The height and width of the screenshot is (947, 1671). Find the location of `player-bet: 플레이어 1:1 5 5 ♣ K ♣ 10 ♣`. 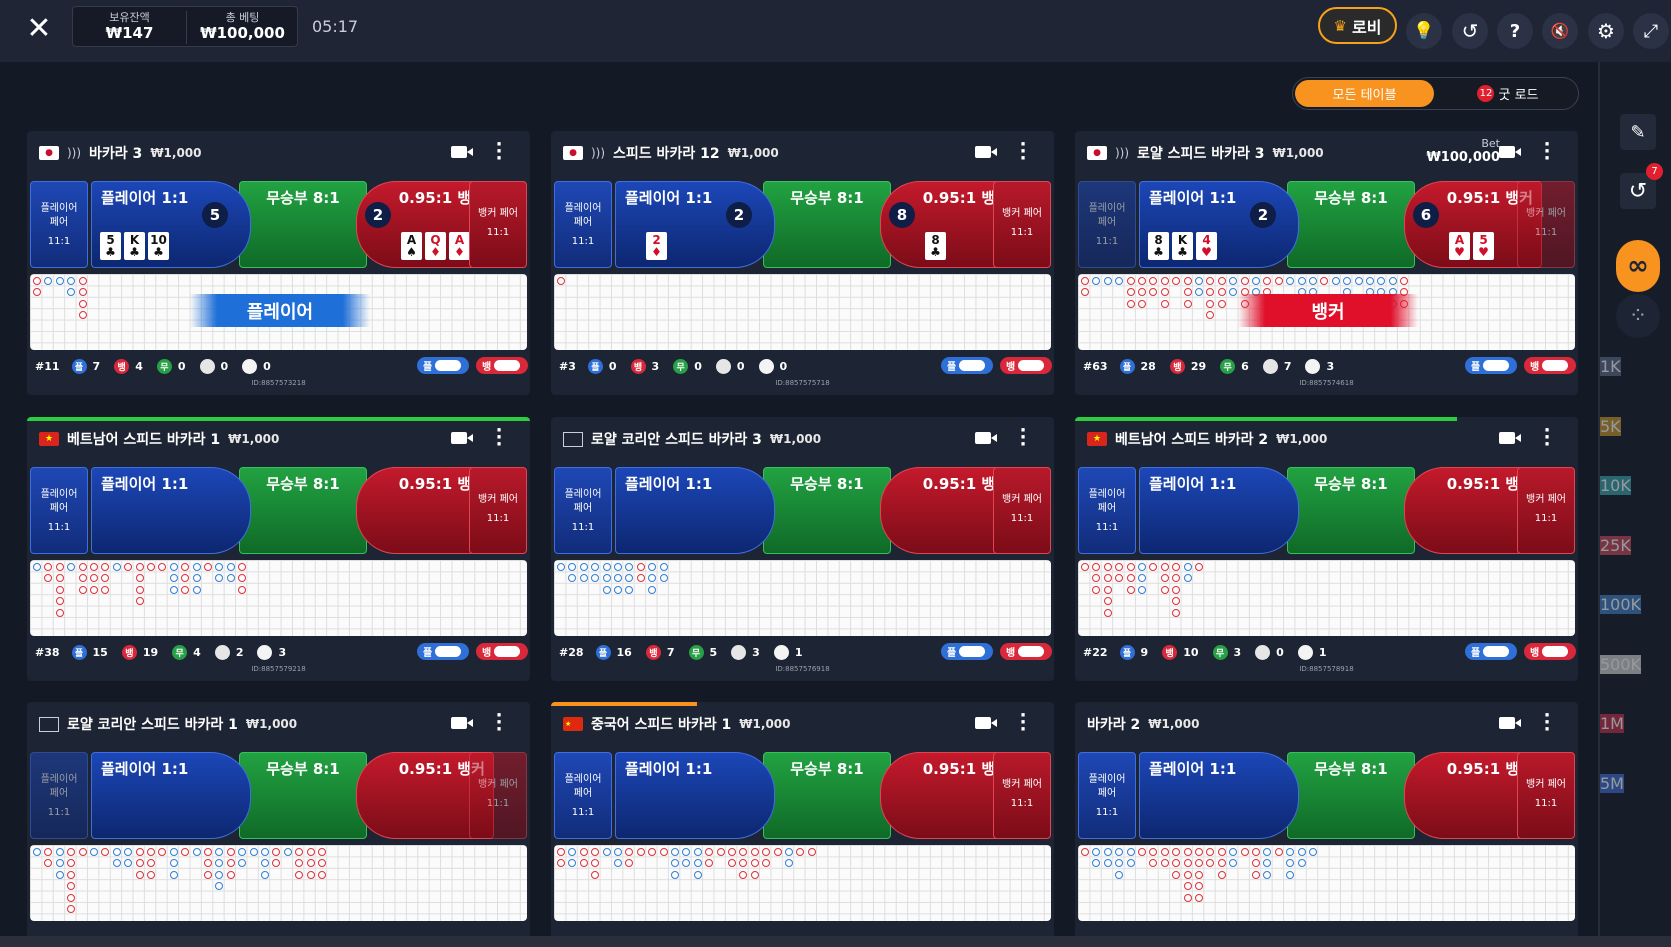

player-bet: 플레이어 1:1 5 5 ♣ K ♣ 10 ♣ is located at coordinates (171, 224).